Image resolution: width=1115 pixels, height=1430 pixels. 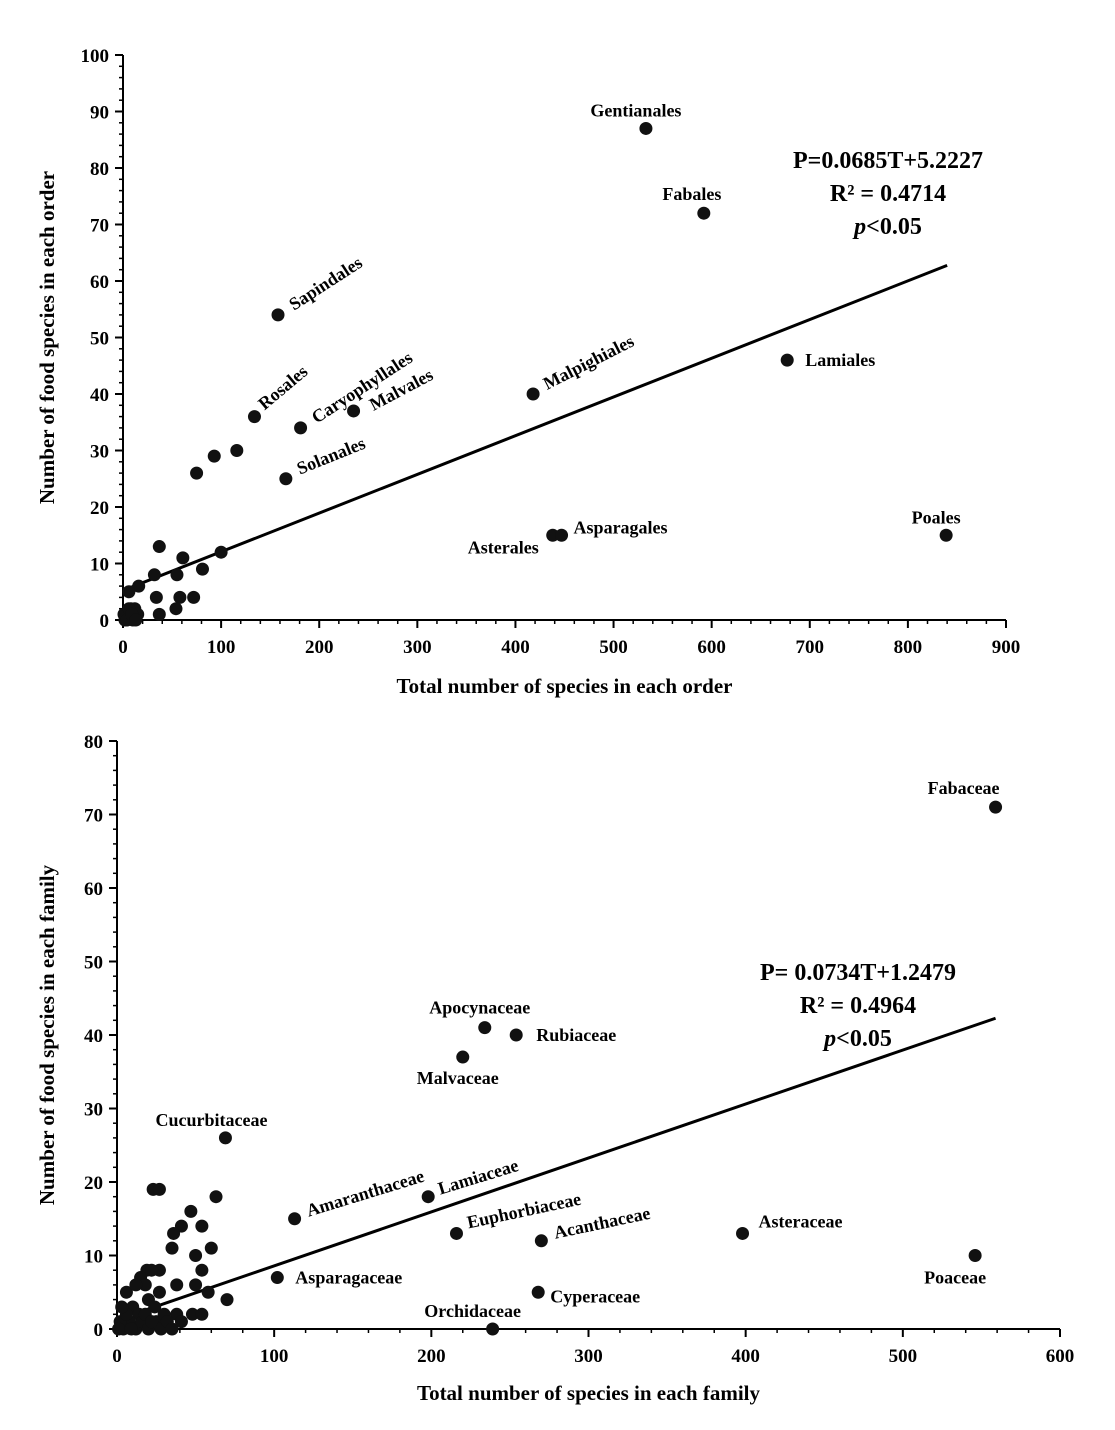 What do you see at coordinates (99, 565) in the screenshot?
I see `y-tick-label: 10` at bounding box center [99, 565].